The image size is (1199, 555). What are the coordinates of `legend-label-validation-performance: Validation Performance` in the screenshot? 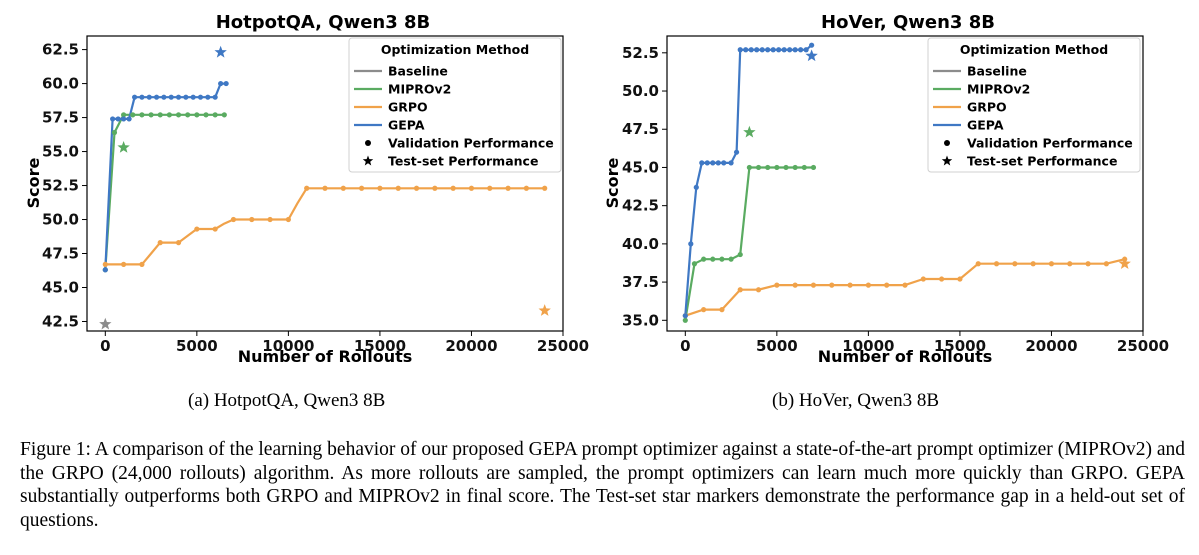 It's located at (1050, 143).